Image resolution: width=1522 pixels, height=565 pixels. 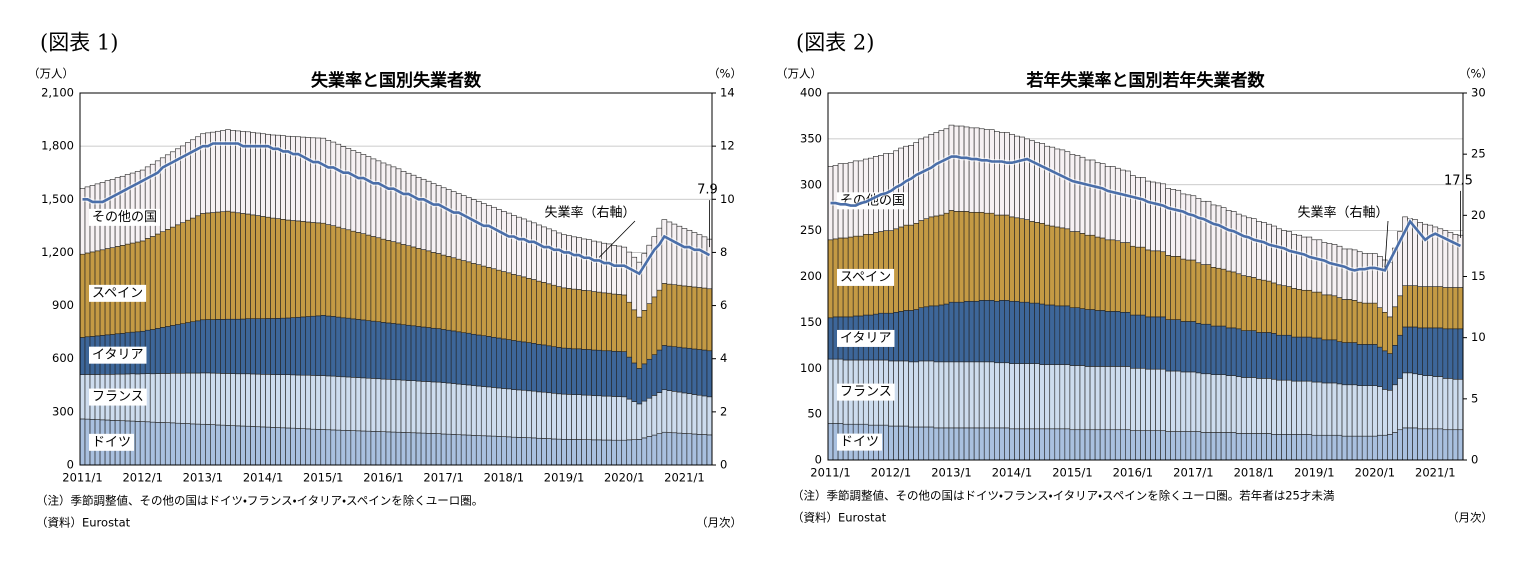 I want to click on x-tick-label: 2011/1, so click(x=830, y=473).